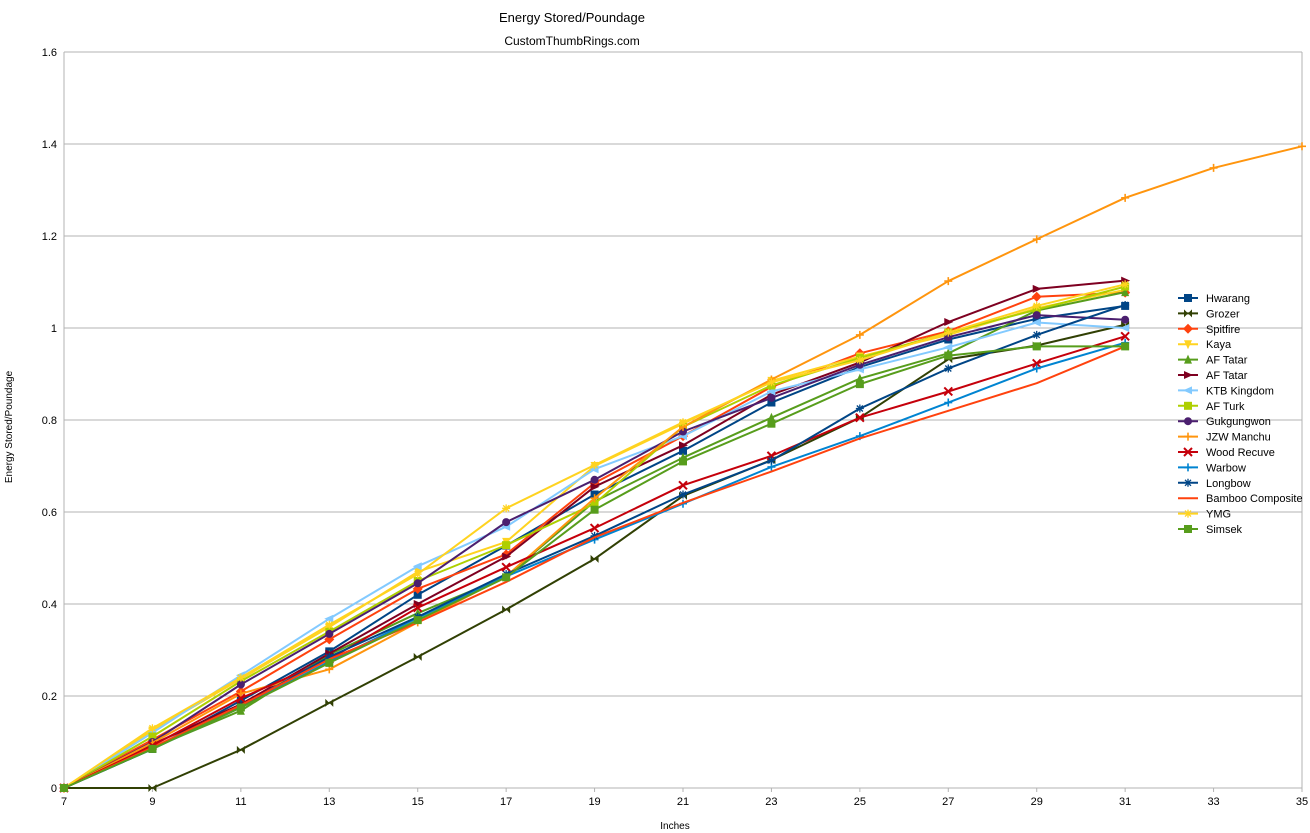 The image size is (1310, 833). What do you see at coordinates (571, 41) in the screenshot?
I see `chart-subtitle: CustomThumbRings.com` at bounding box center [571, 41].